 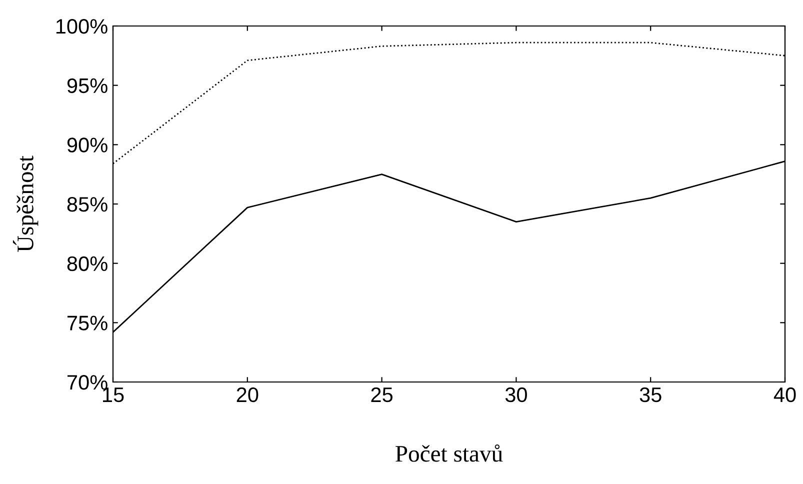 What do you see at coordinates (516, 394) in the screenshot?
I see `x-tick-label: 30` at bounding box center [516, 394].